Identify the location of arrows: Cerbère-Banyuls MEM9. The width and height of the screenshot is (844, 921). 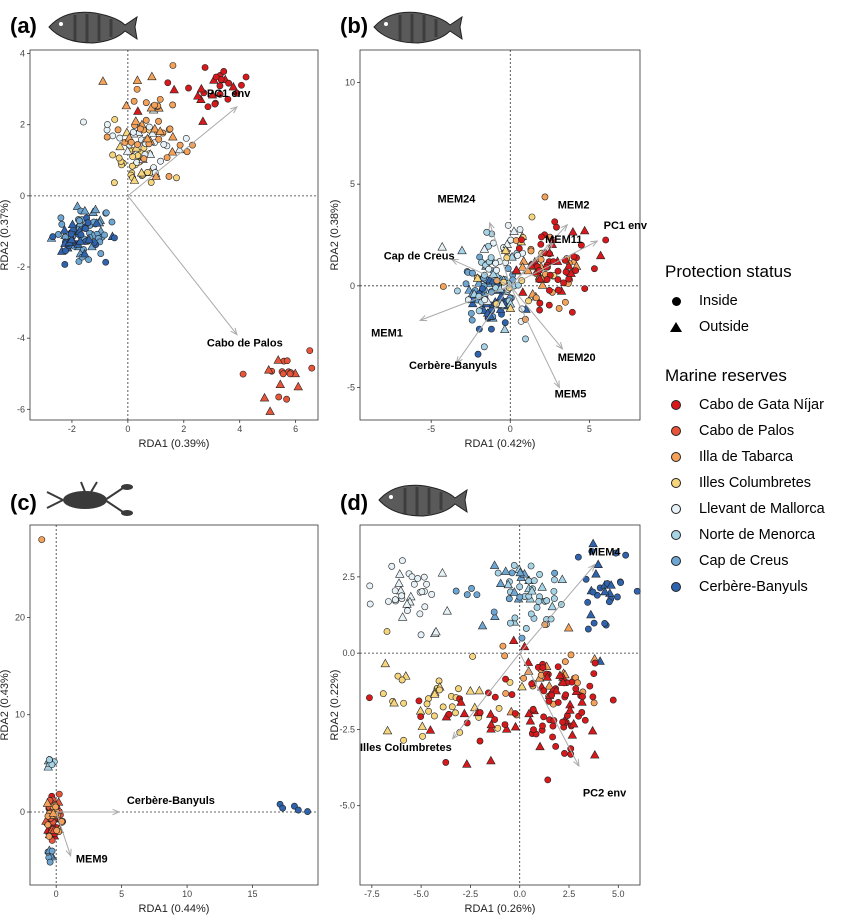
(135, 830).